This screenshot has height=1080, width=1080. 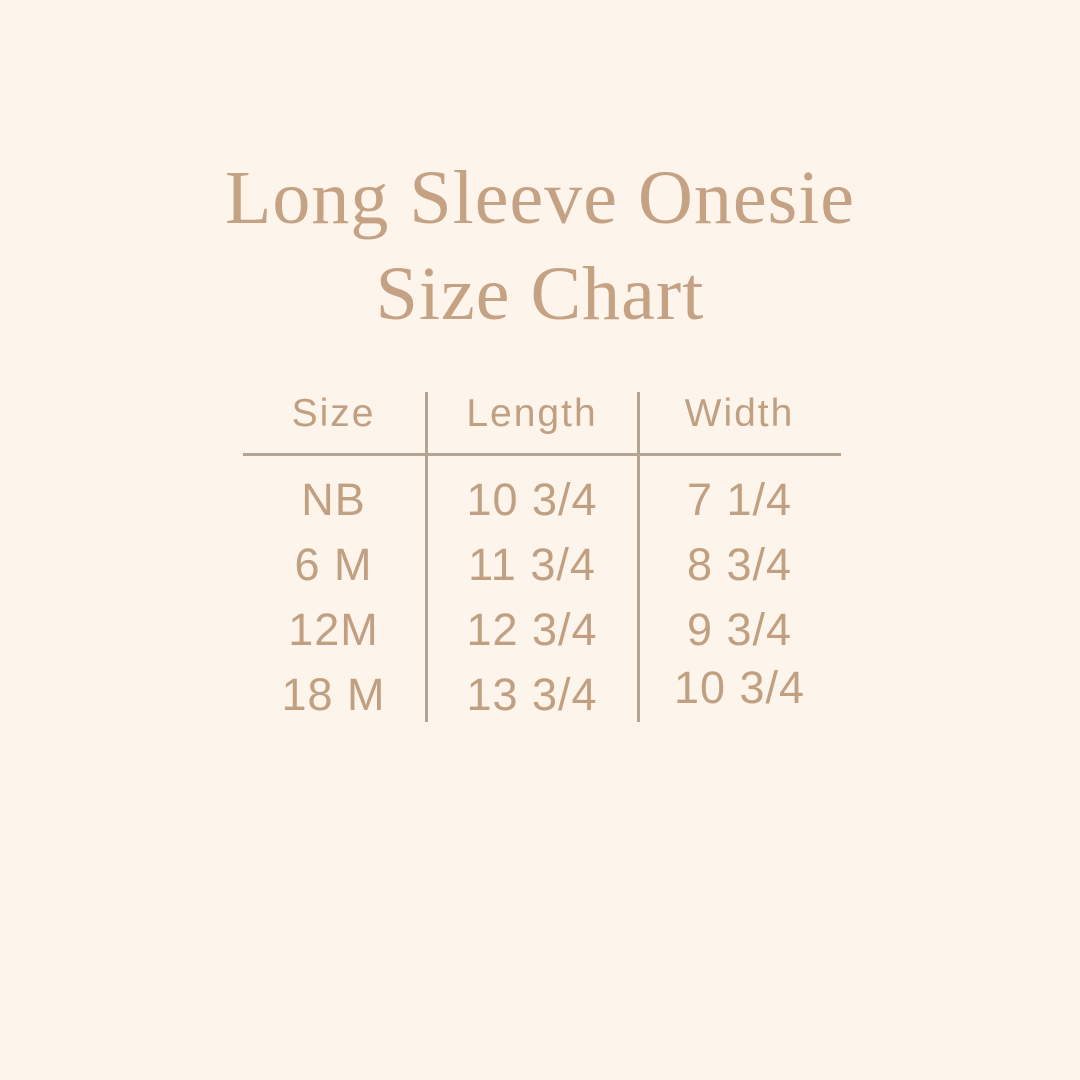 I want to click on size-value: 18 M, so click(x=333, y=694).